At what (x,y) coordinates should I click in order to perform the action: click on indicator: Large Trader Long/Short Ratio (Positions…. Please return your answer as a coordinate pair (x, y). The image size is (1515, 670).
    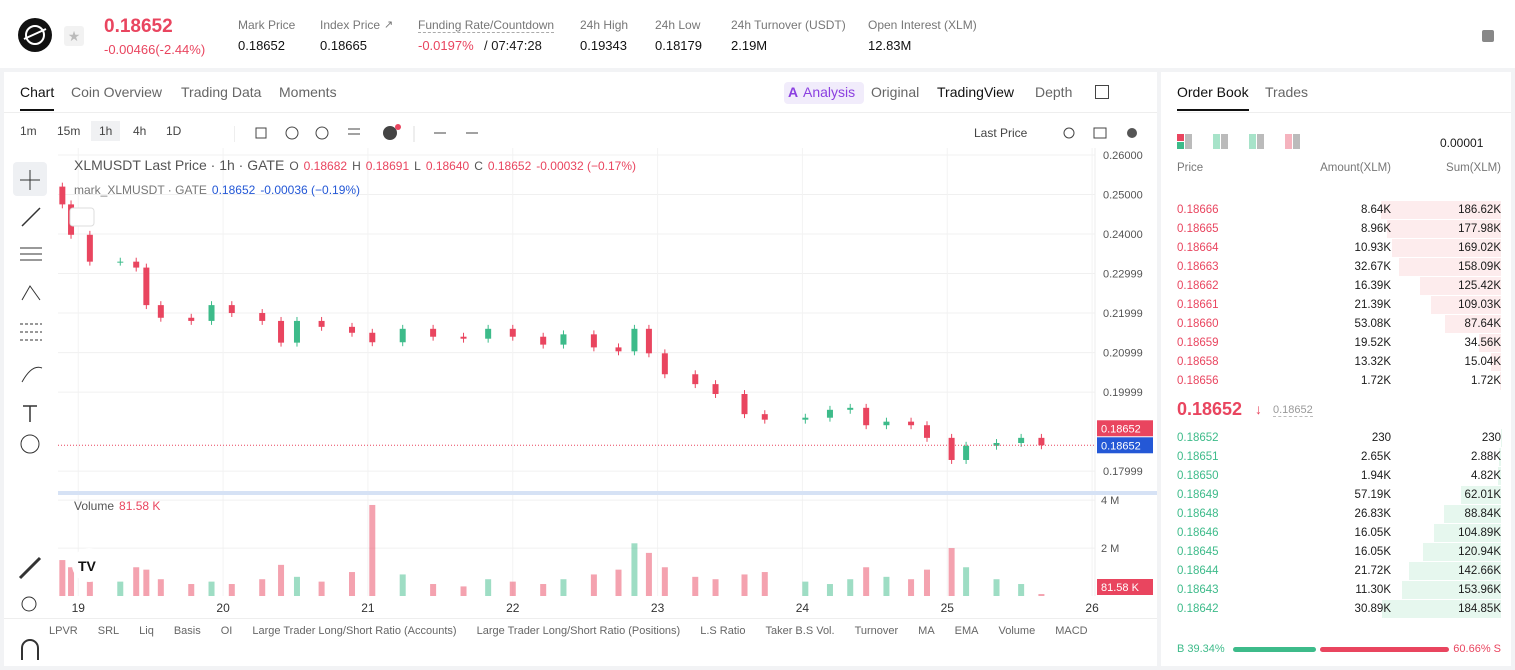
    Looking at the image, I should click on (578, 631).